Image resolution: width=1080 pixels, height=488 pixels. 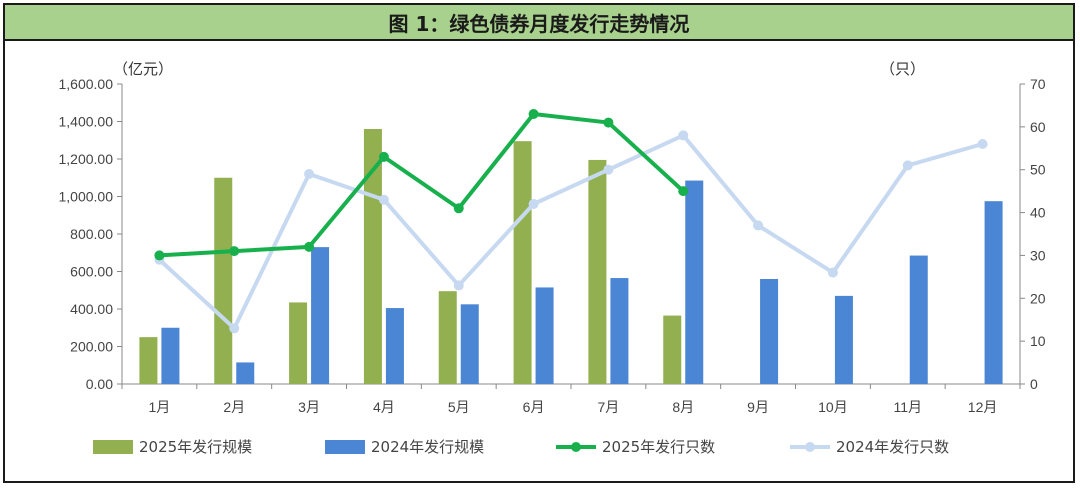 I want to click on legend-2025-count-marker, so click(x=576, y=447).